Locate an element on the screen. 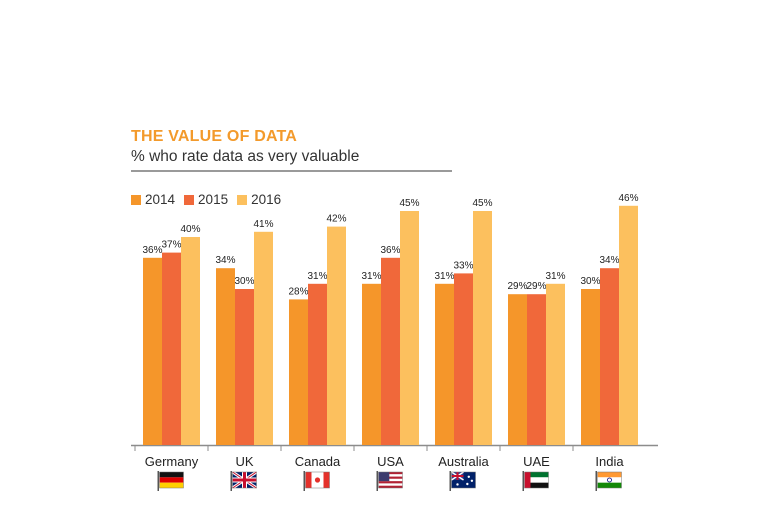  title-divider is located at coordinates (291, 171).